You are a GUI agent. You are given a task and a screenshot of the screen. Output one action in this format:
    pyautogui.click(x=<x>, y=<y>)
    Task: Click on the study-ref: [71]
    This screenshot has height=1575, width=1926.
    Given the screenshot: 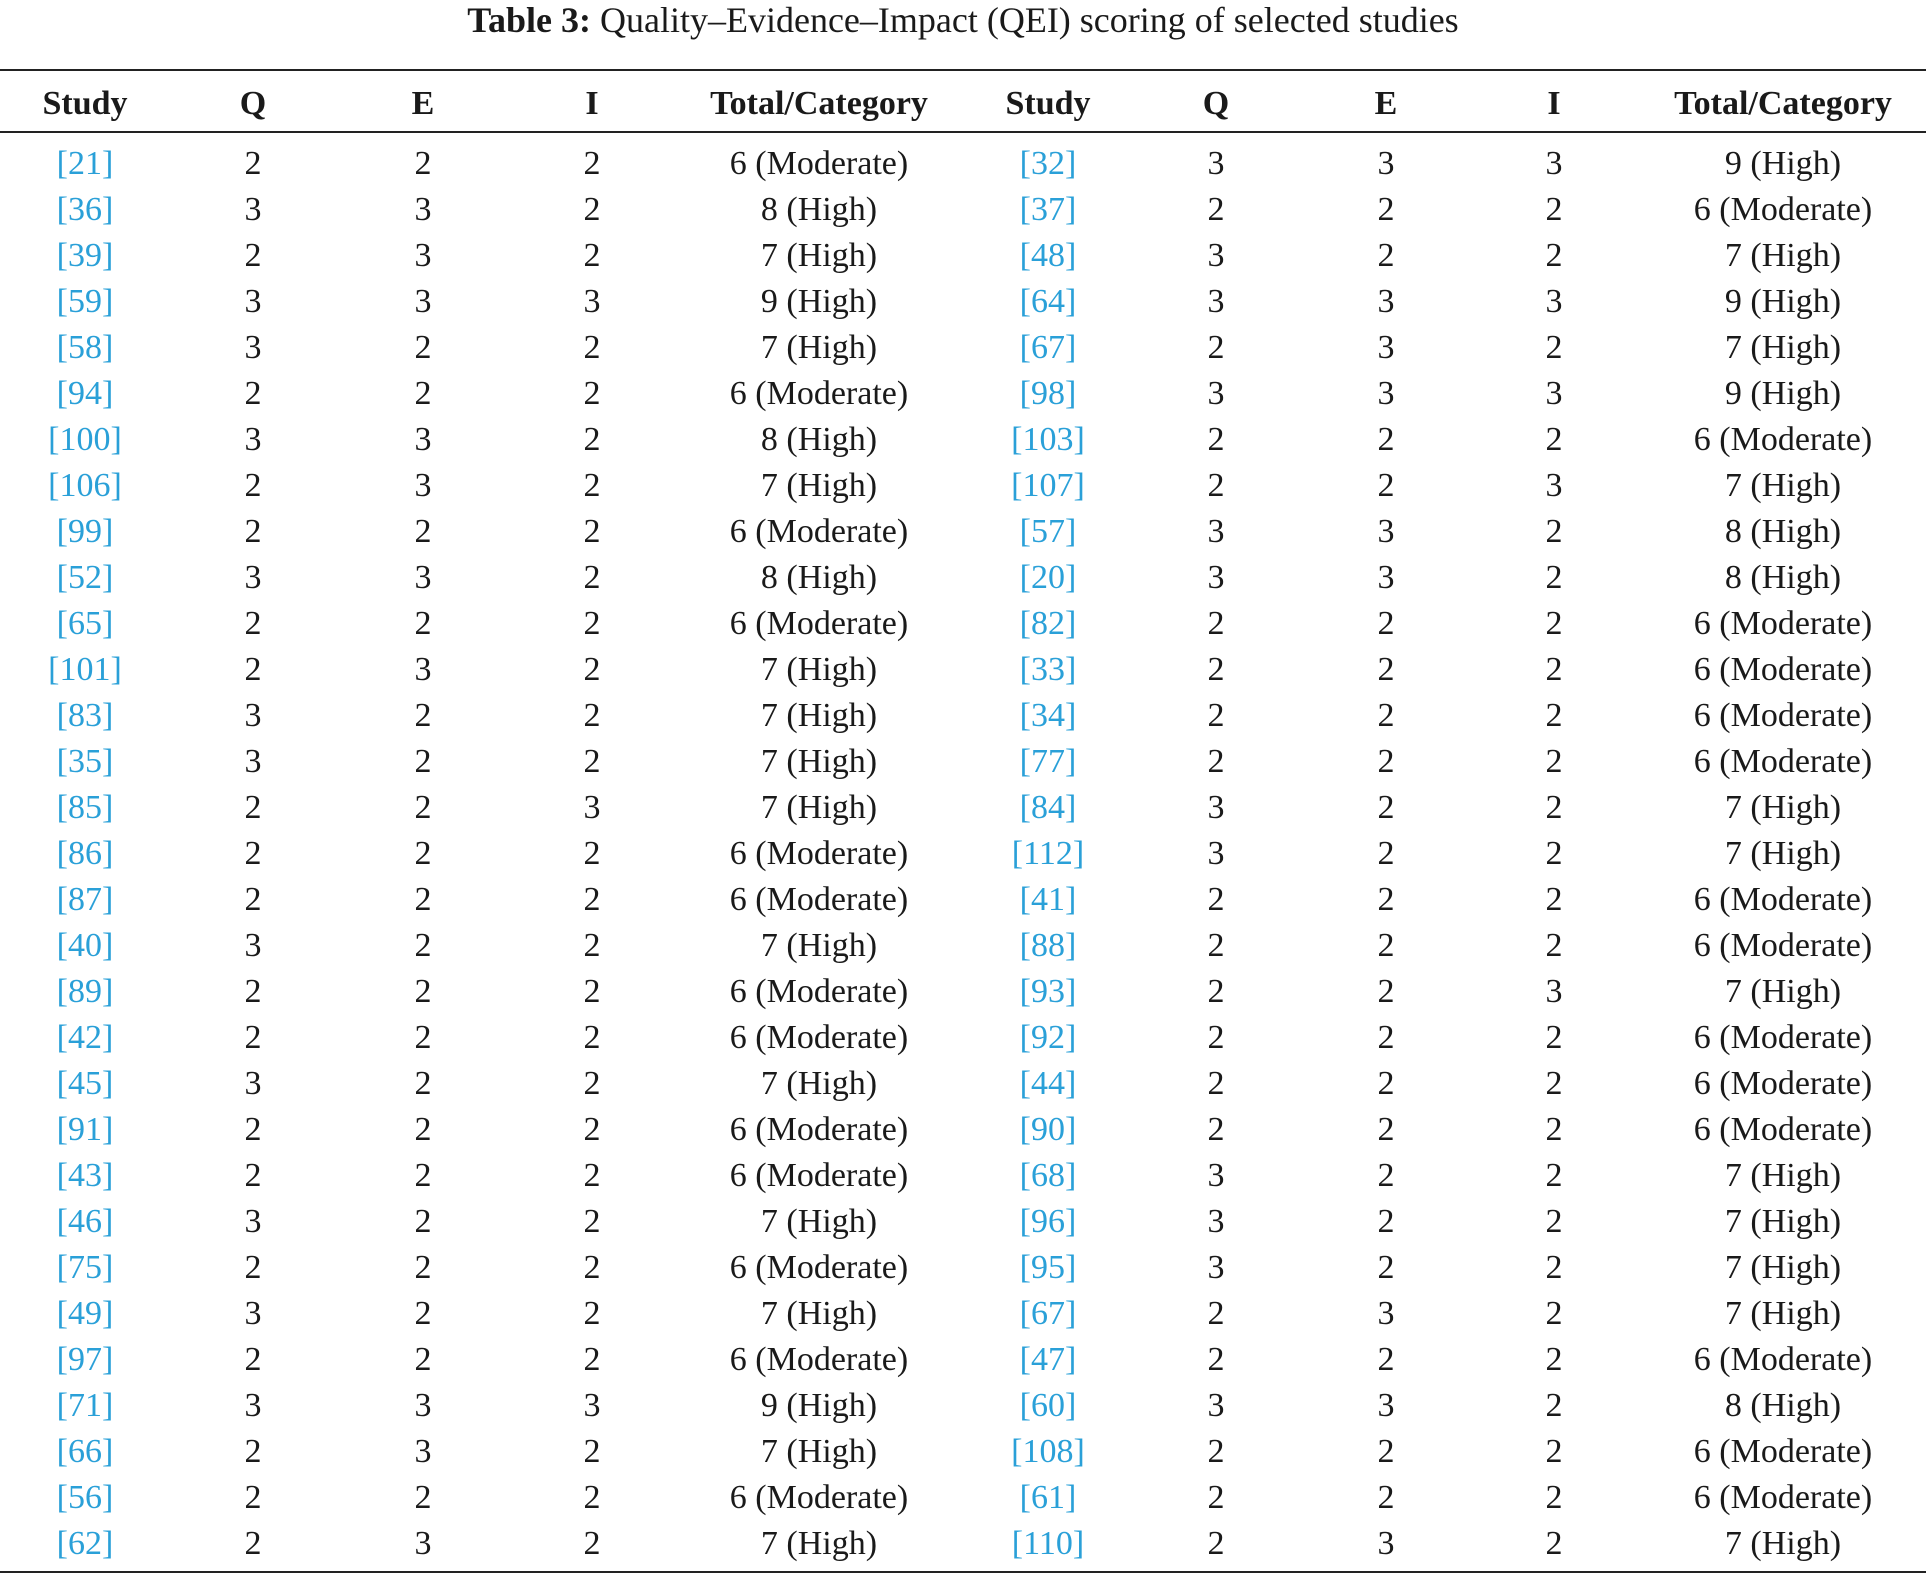 What is the action you would take?
    pyautogui.click(x=85, y=1405)
    